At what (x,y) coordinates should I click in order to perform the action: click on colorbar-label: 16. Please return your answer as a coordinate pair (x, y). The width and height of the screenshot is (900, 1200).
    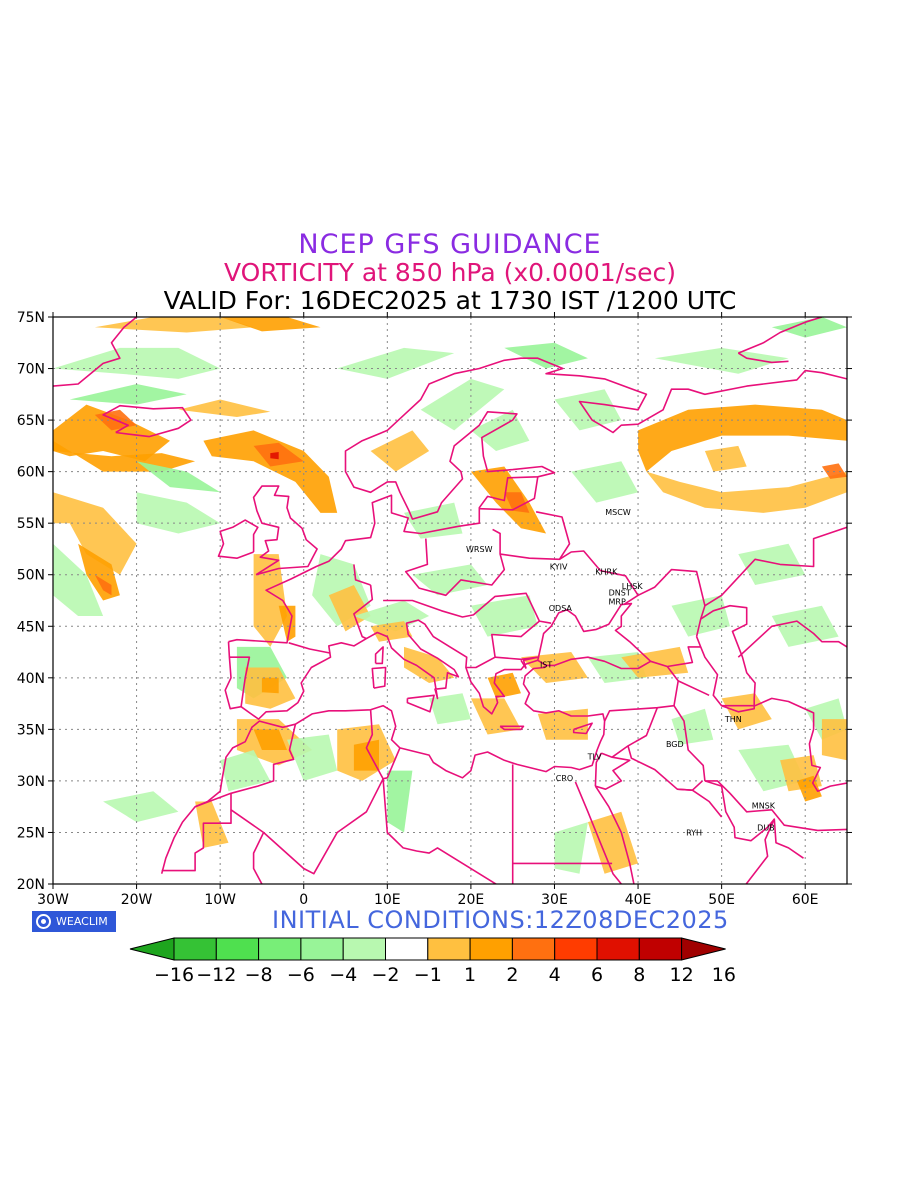
    Looking at the image, I should click on (724, 975).